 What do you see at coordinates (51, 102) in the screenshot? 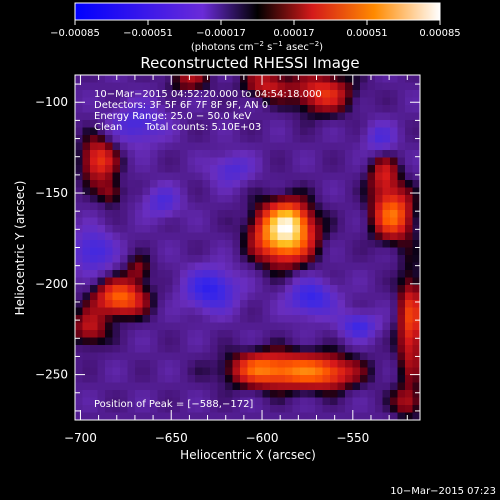
I see `y-tick-label: −100` at bounding box center [51, 102].